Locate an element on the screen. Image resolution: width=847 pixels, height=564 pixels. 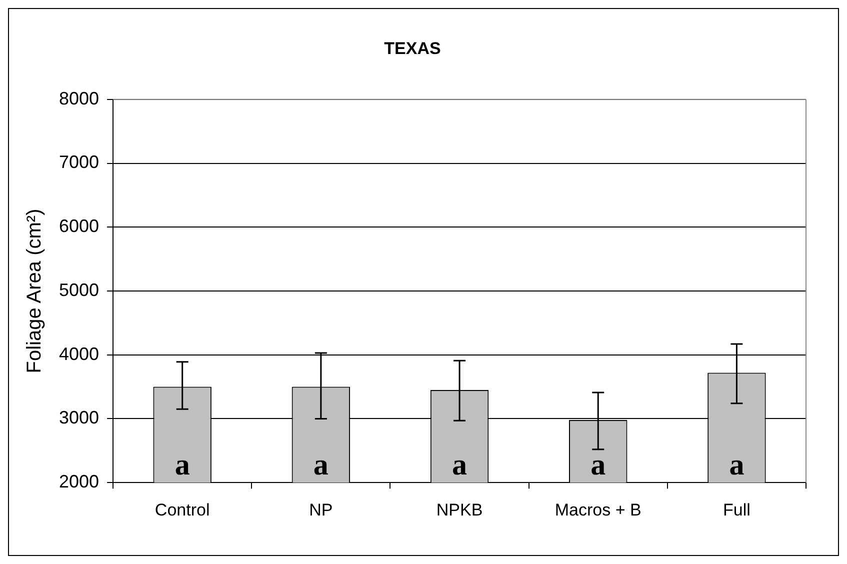
y-tick-label: 6000 is located at coordinates (79, 226).